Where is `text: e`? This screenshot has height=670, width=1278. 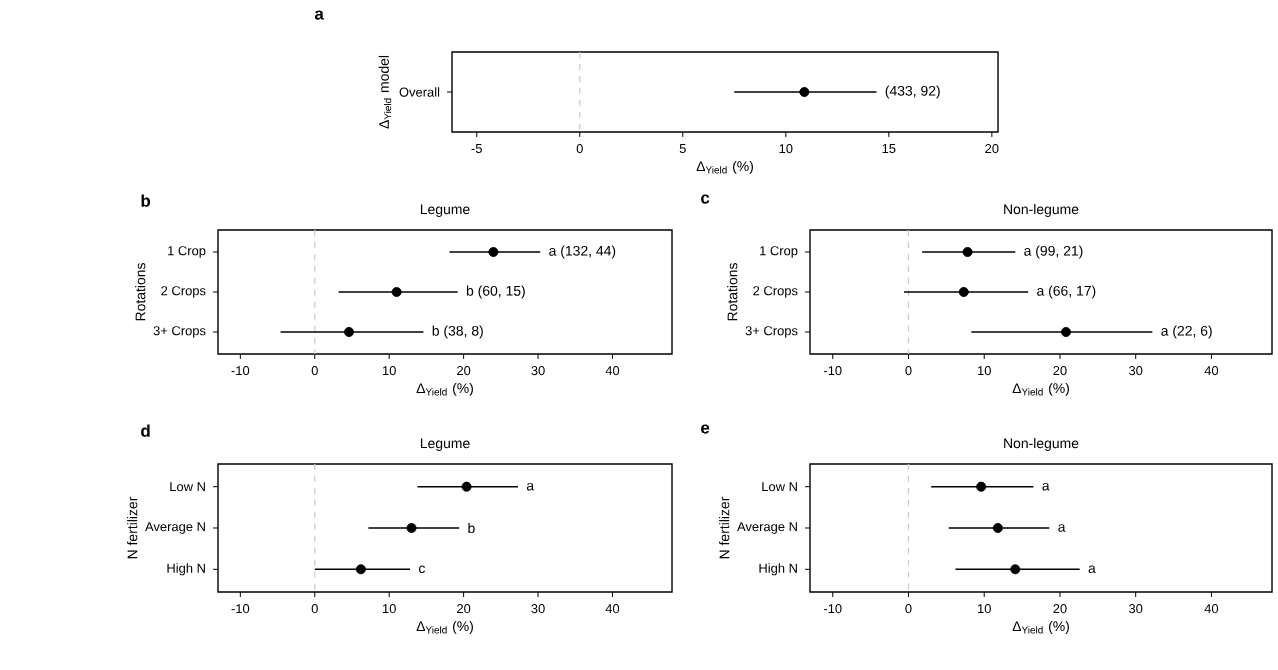 text: e is located at coordinates (705, 429).